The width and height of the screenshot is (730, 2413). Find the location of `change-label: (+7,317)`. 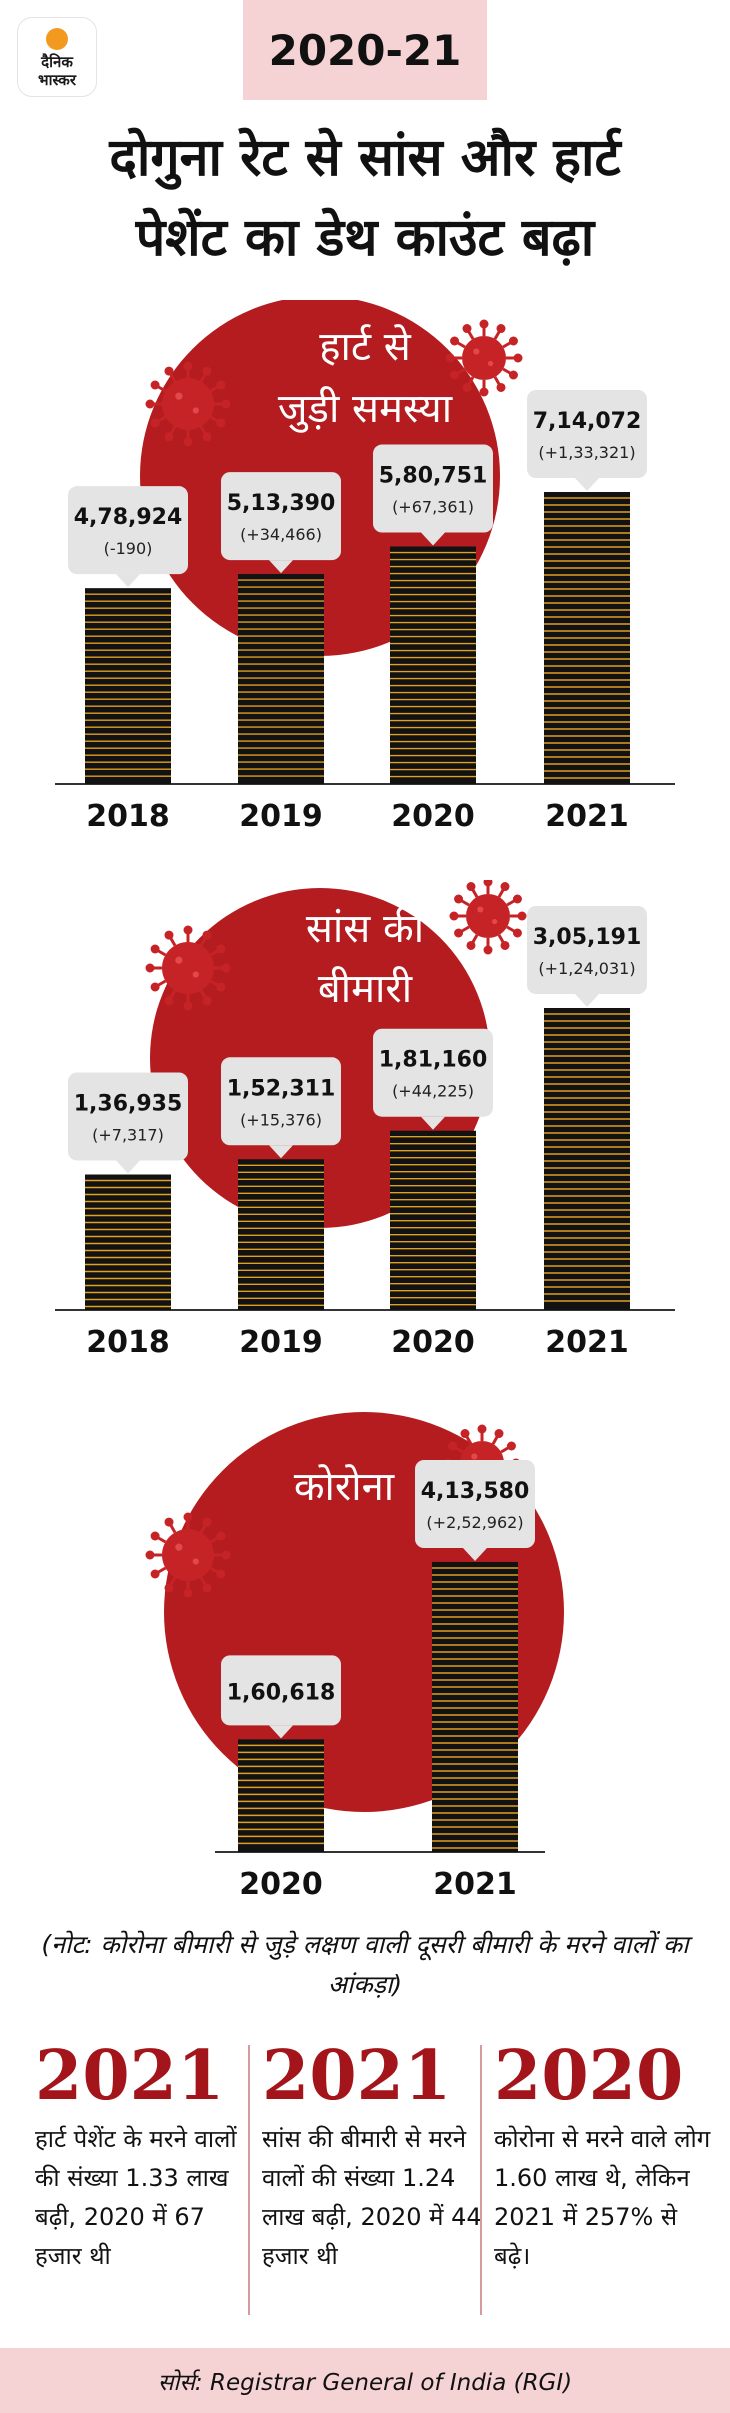

change-label: (+7,317) is located at coordinates (128, 1134).